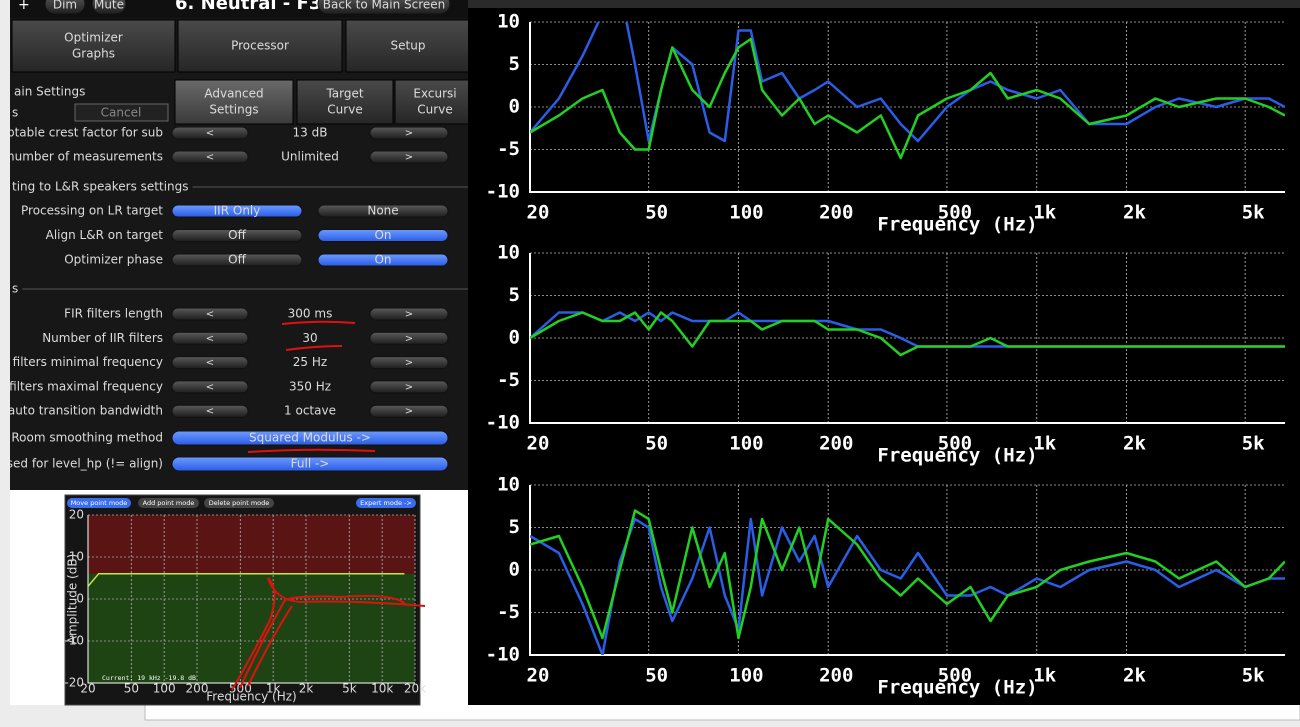 This screenshot has height=727, width=1300. I want to click on preset-title: 6. Neutral - F3e, so click(254, 7).